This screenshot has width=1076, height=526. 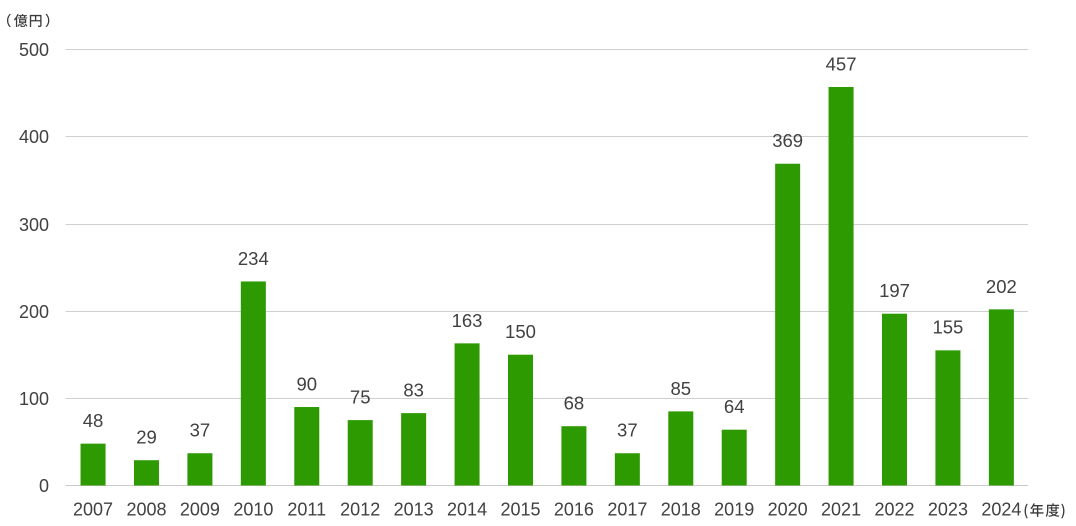 What do you see at coordinates (894, 290) in the screenshot?
I see `svg-text: 197` at bounding box center [894, 290].